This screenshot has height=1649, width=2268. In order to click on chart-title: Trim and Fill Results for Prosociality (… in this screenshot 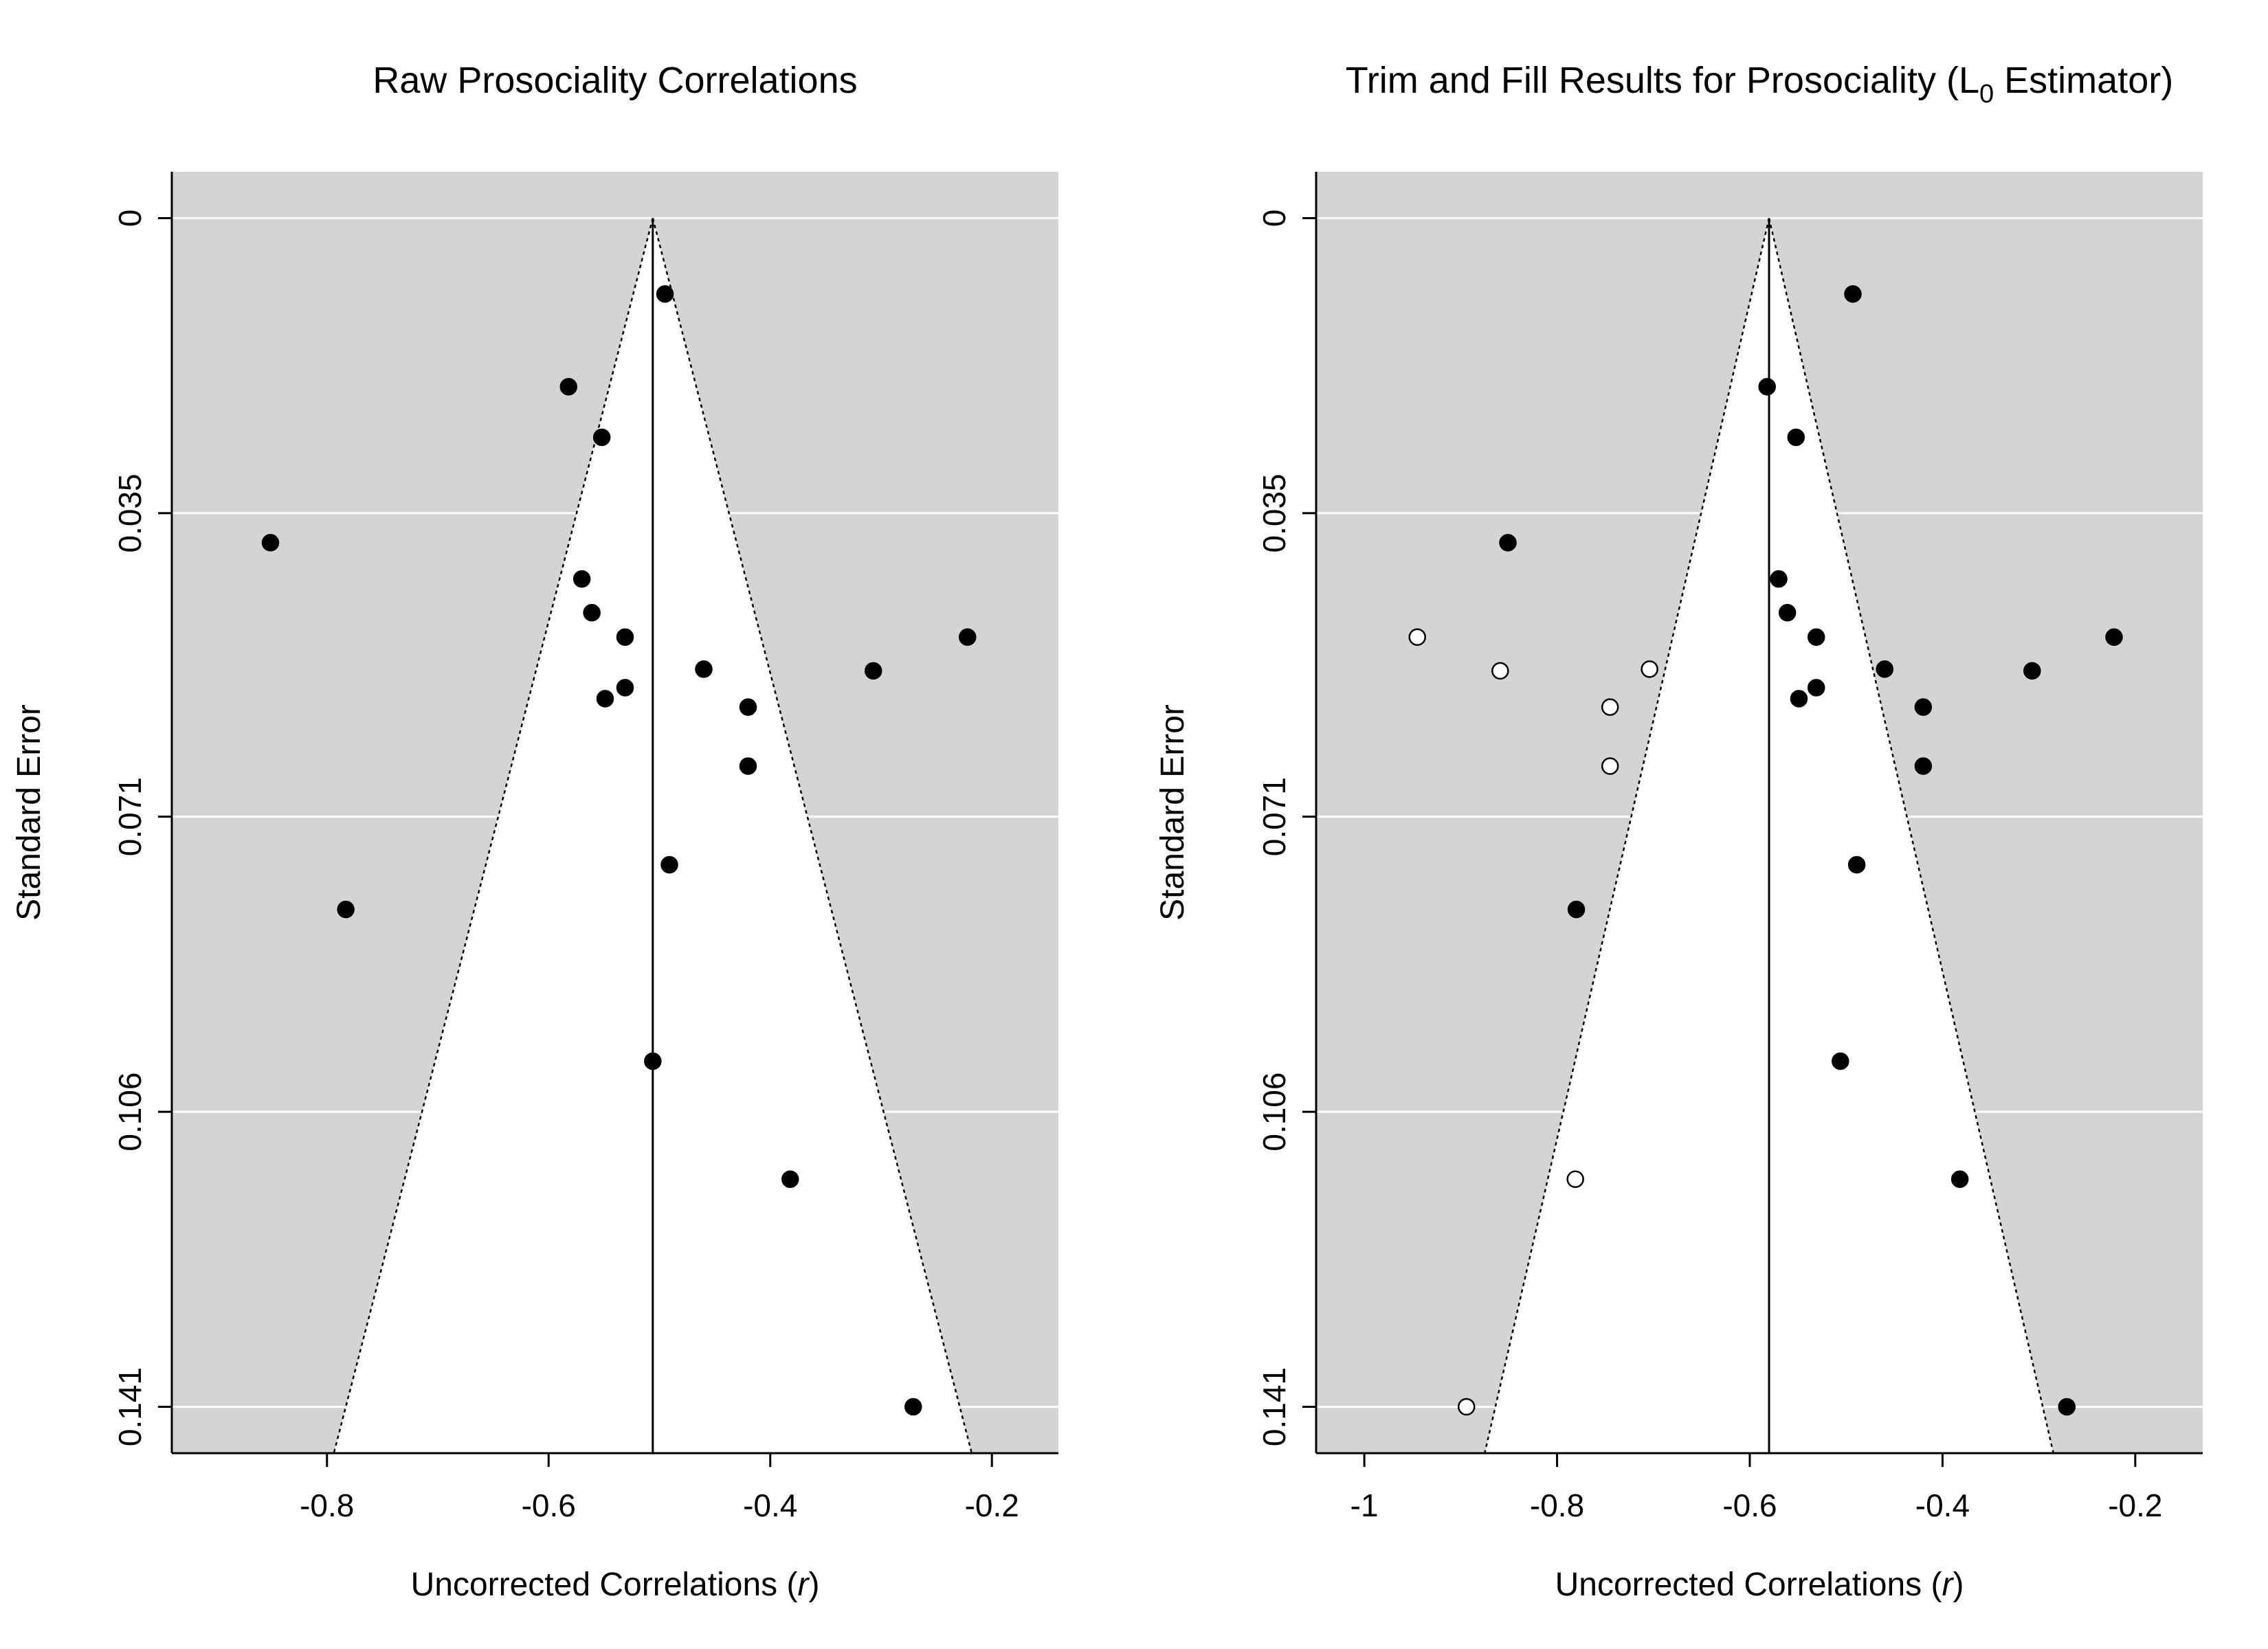, I will do `click(1759, 84)`.